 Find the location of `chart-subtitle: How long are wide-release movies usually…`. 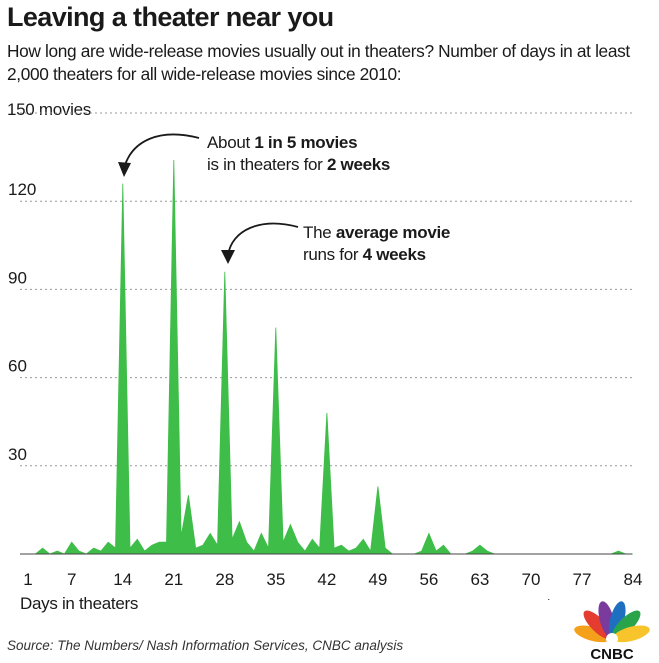

chart-subtitle: How long are wide-release movies usually… is located at coordinates (318, 62).